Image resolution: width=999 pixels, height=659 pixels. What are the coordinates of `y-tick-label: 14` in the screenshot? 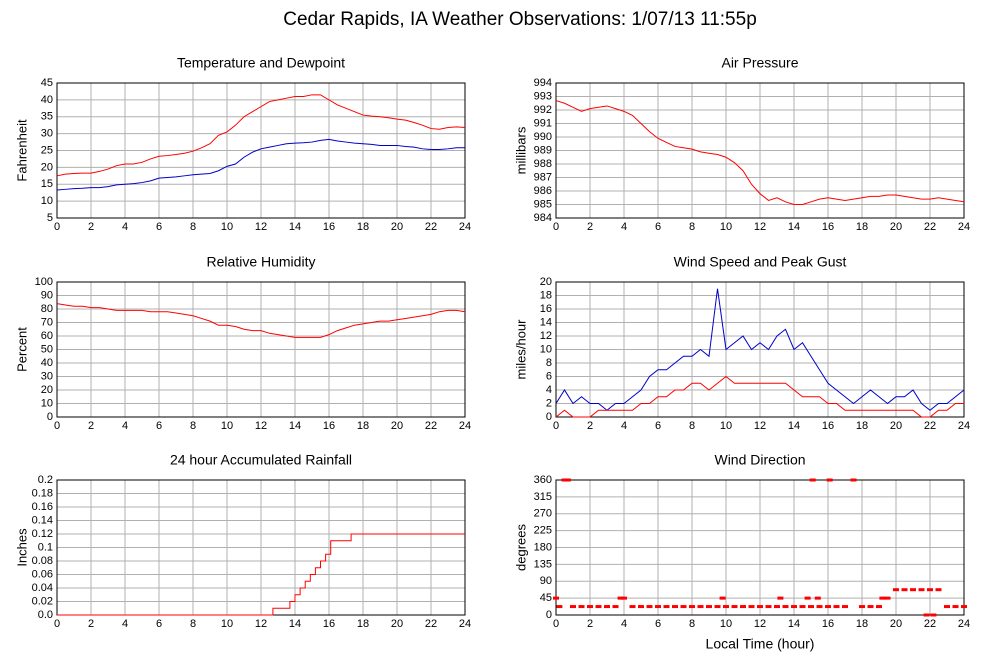 It's located at (546, 322).